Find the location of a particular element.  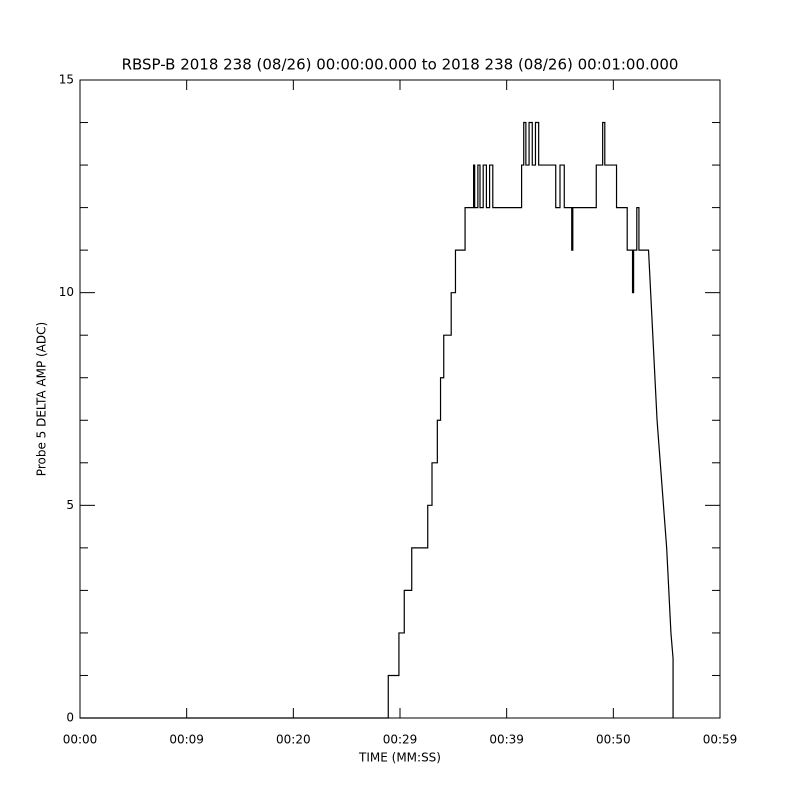

x-tick-label: 00:59 is located at coordinates (720, 740).